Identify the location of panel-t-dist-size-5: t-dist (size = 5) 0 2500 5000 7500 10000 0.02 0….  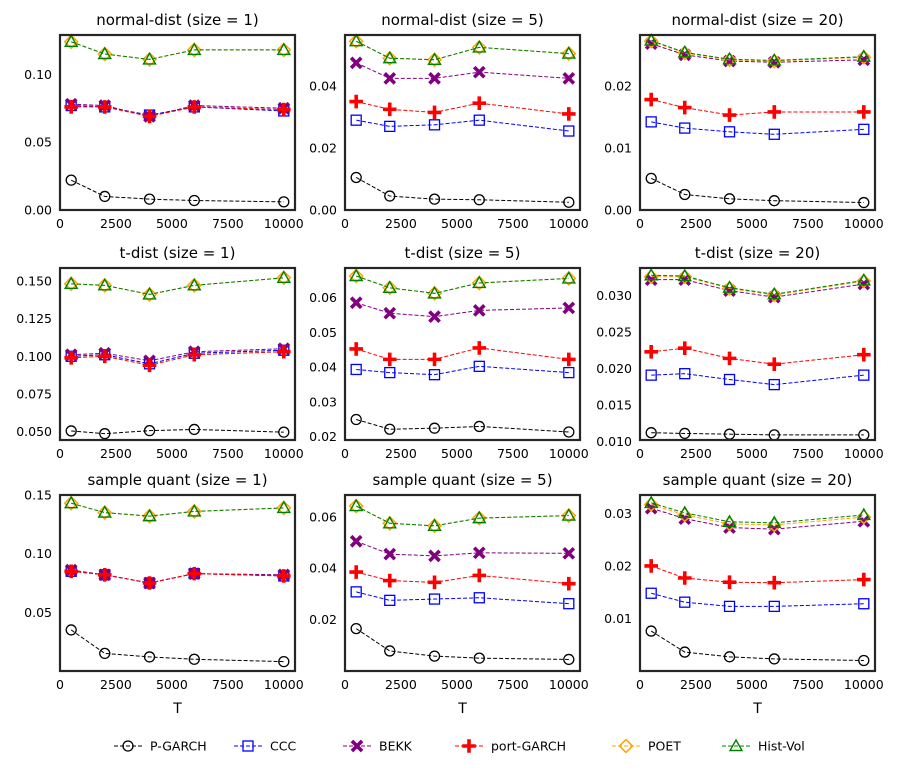
(449, 352).